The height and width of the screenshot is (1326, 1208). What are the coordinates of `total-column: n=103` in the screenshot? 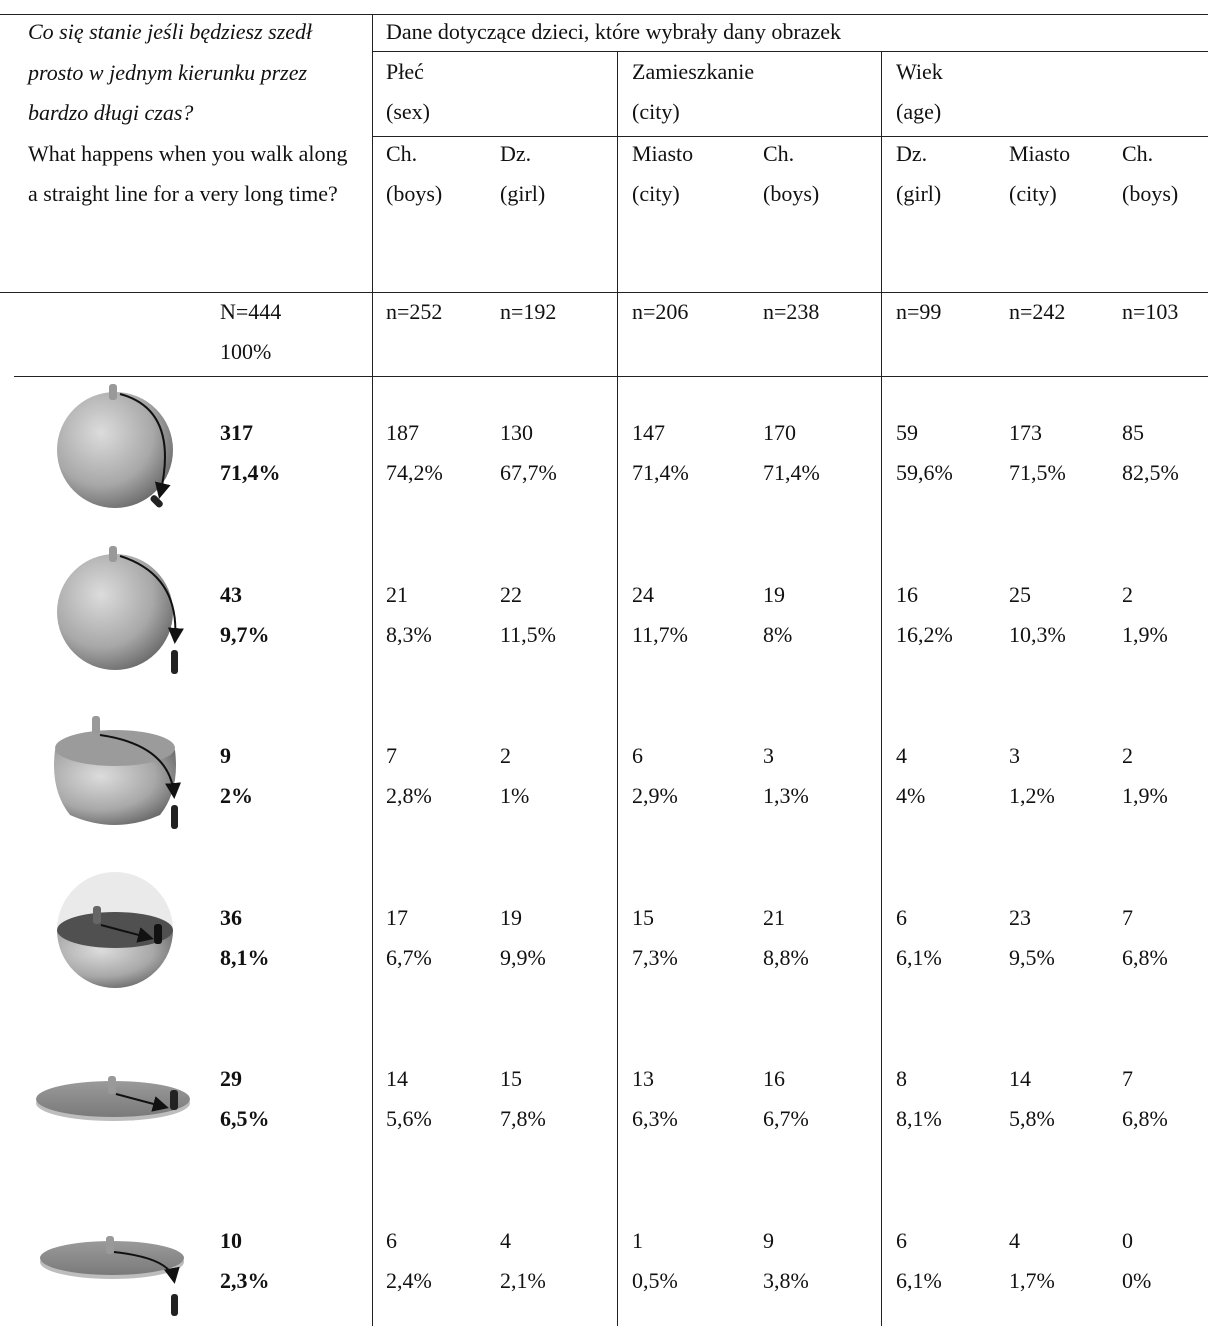 It's located at (1150, 311).